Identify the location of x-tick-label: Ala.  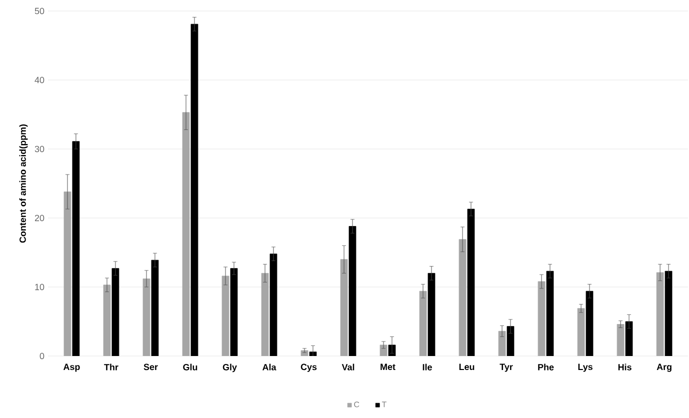
(269, 367).